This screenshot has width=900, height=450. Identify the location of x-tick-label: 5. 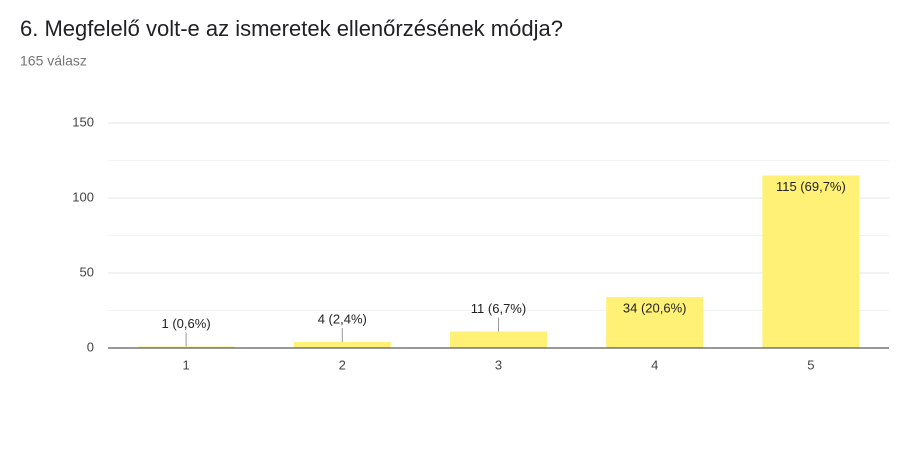
(810, 364).